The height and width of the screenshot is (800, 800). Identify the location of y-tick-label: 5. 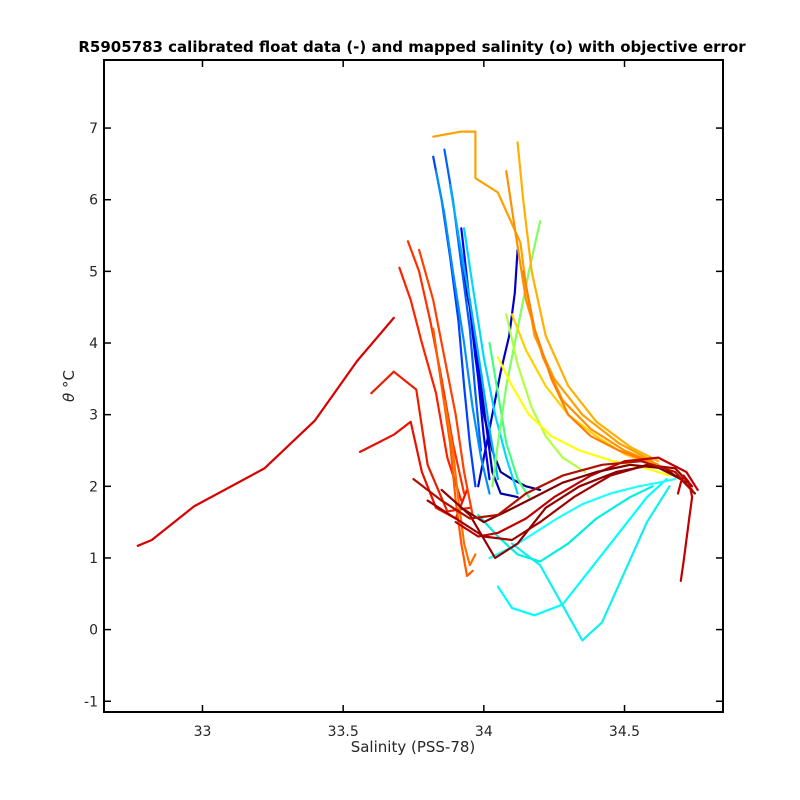
(93, 272).